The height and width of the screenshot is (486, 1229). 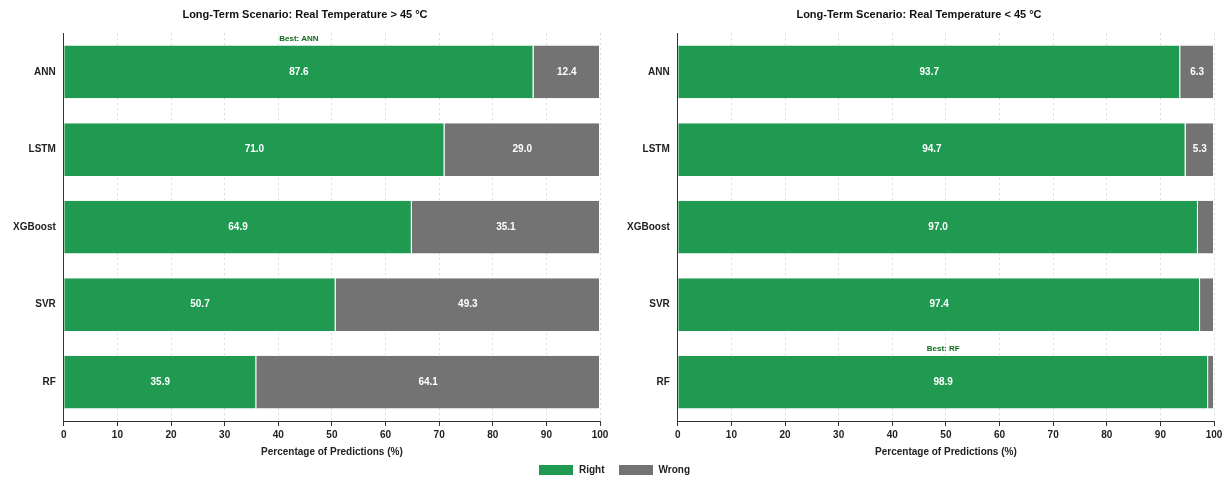 What do you see at coordinates (919, 13) in the screenshot?
I see `chart-title: Long-Term Scenario: Real Temperature < 45 °C` at bounding box center [919, 13].